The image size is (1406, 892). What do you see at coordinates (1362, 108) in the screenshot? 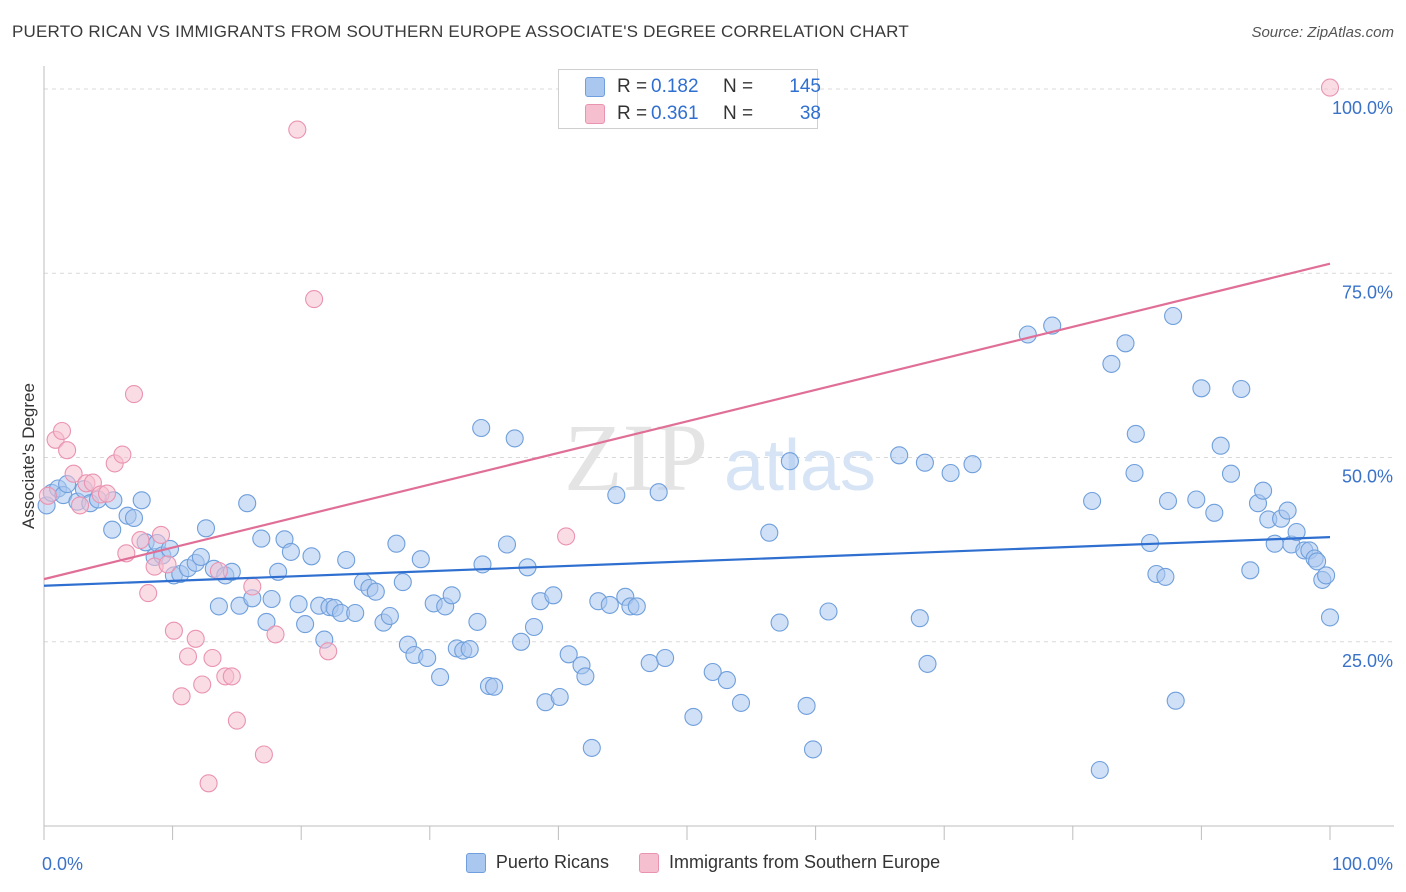
I see `y-tick-label: 100.0%` at bounding box center [1362, 108].